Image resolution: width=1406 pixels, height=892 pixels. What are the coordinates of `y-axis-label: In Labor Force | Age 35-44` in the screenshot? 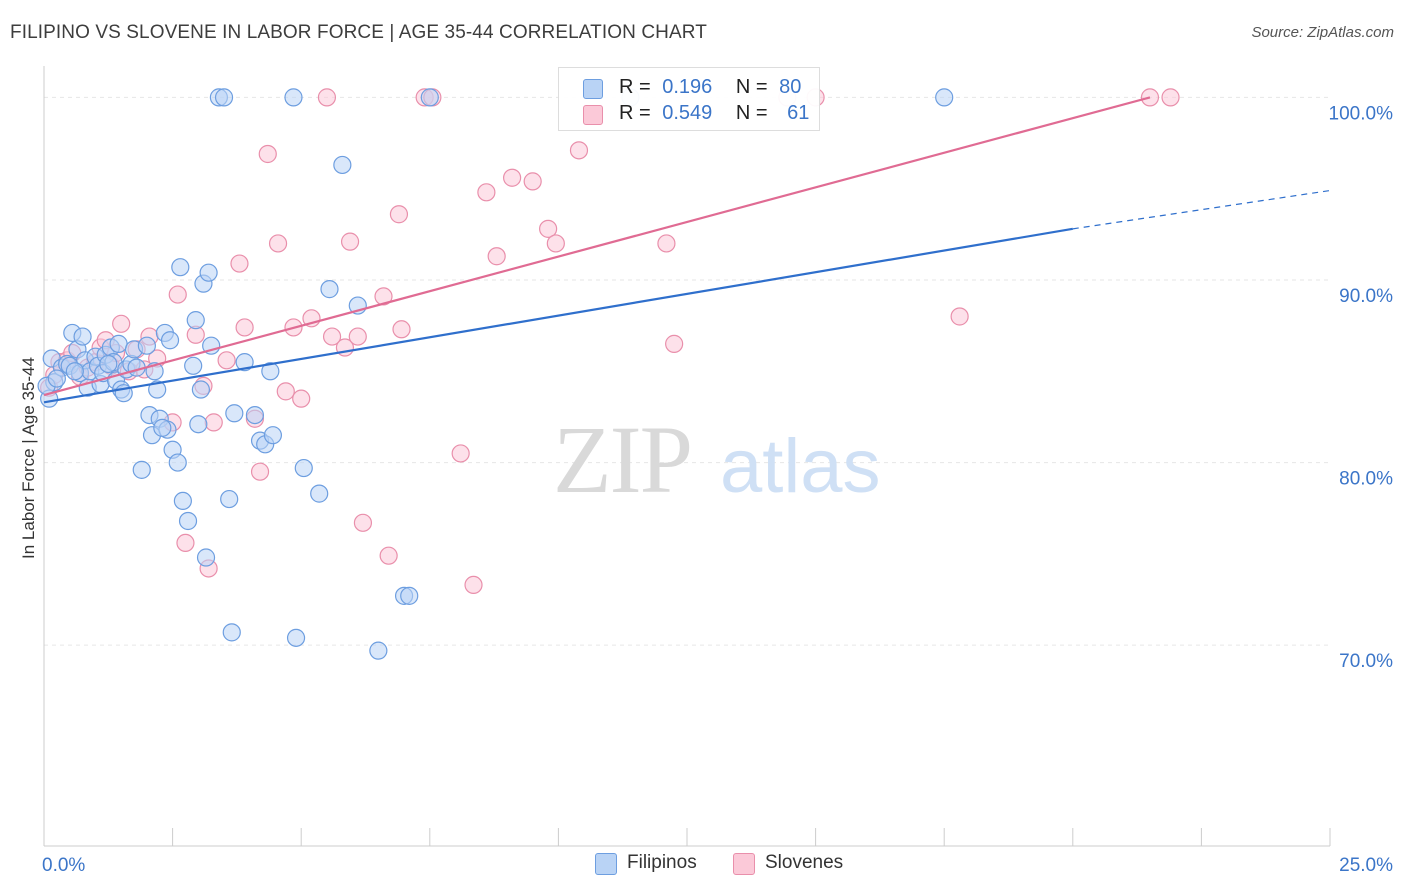 It's located at (28, 458).